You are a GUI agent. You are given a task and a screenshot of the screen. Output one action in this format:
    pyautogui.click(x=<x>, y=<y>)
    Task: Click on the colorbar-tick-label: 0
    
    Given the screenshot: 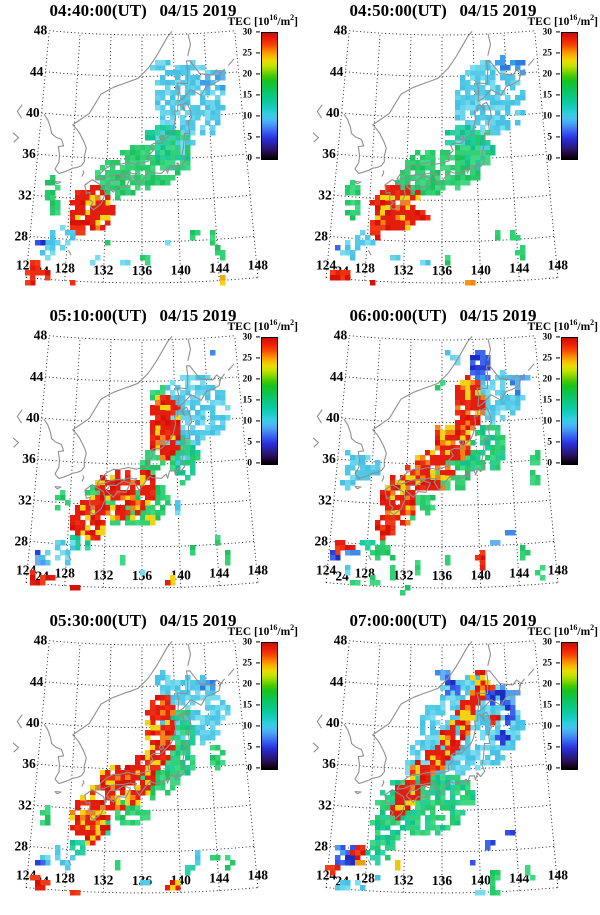 What is the action you would take?
    pyautogui.click(x=549, y=158)
    